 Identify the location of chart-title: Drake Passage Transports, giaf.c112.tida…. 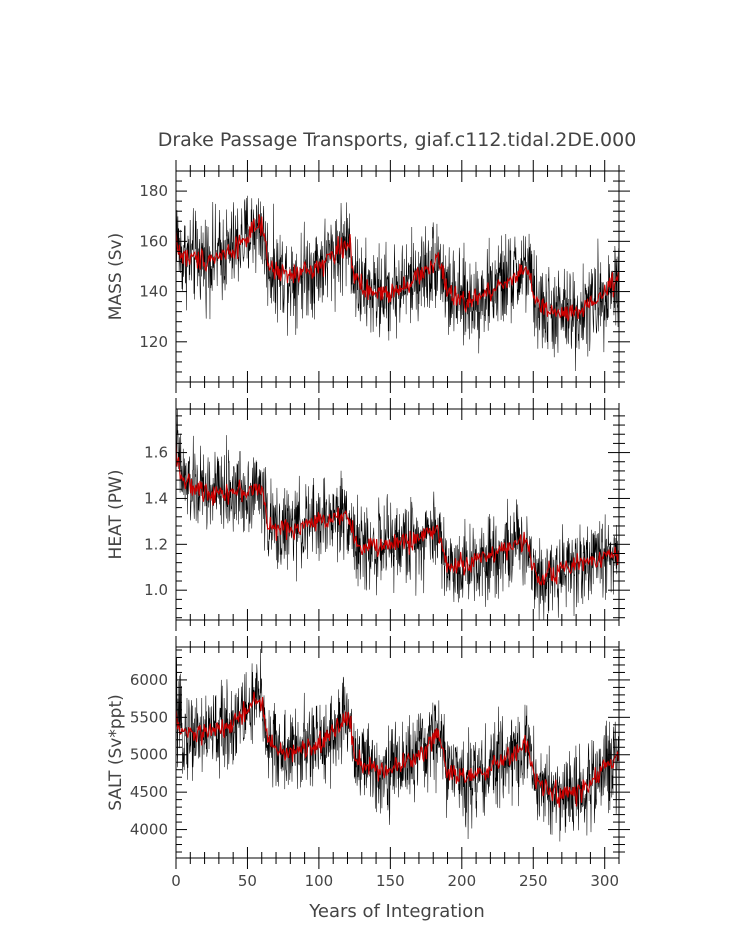
(397, 140).